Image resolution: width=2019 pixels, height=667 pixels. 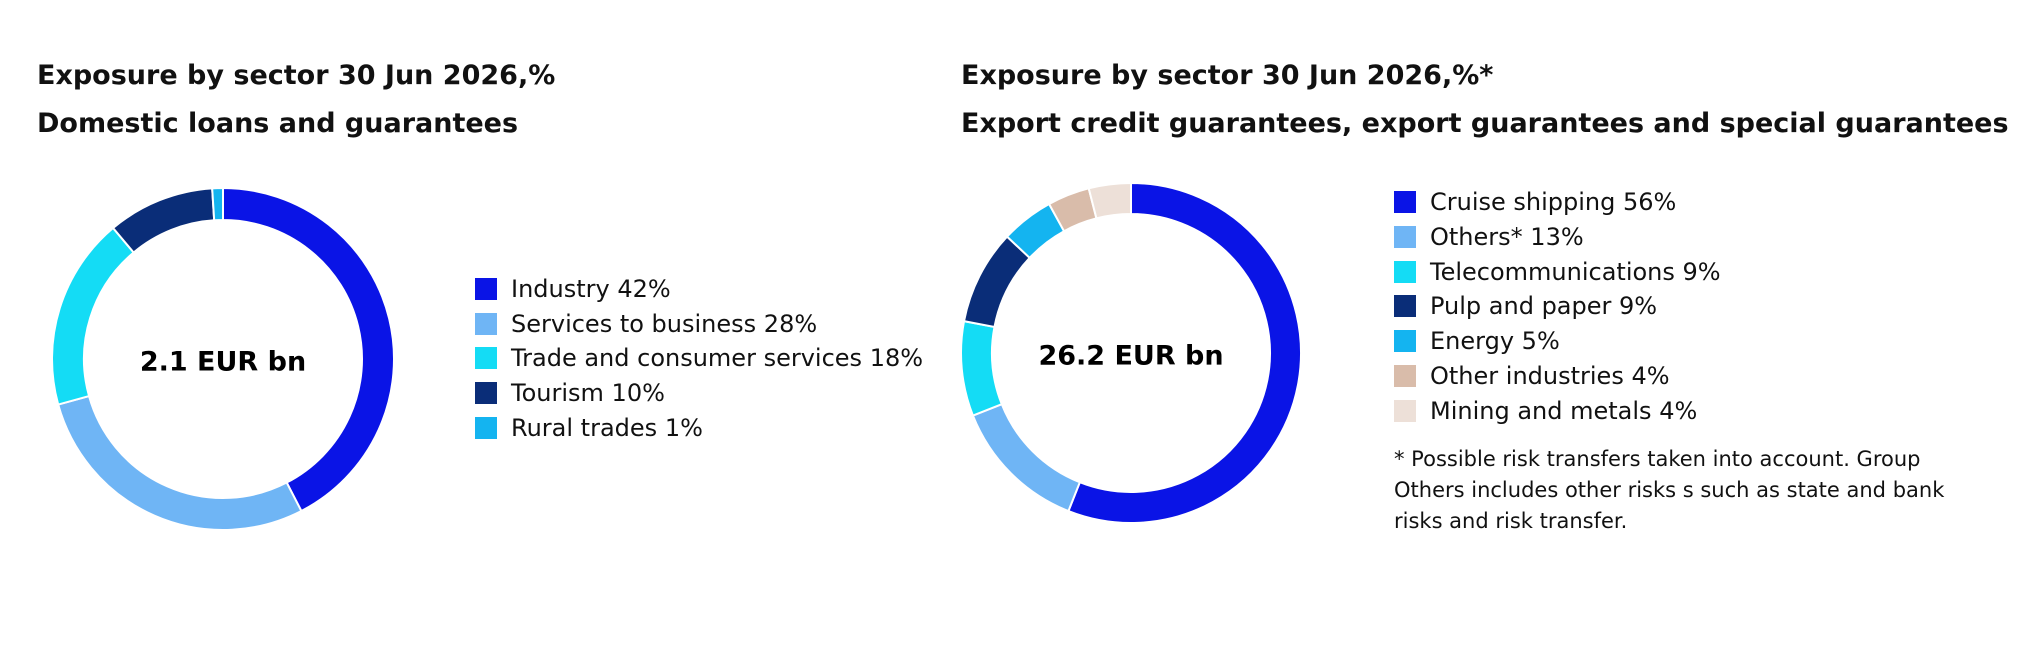 What do you see at coordinates (1527, 376) in the screenshot?
I see `legend-label: Other industries` at bounding box center [1527, 376].